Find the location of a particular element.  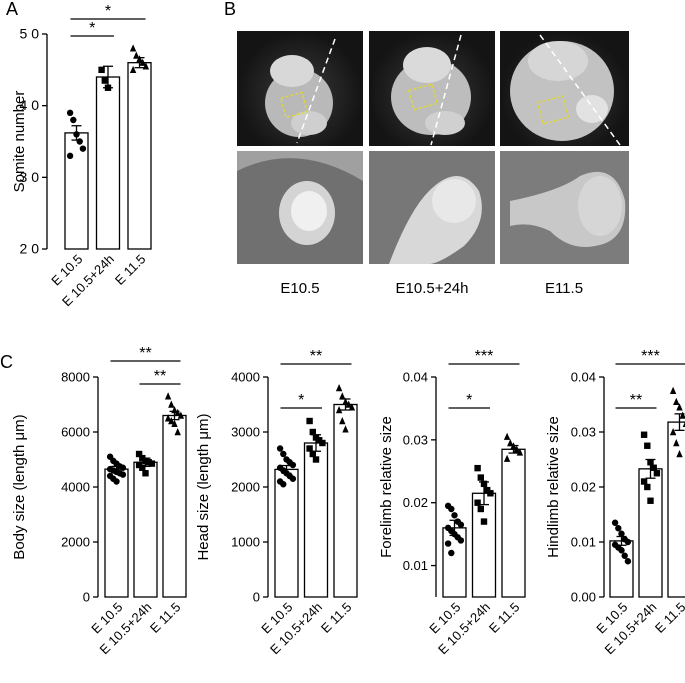

limb-closeup-e115 is located at coordinates (564, 207).